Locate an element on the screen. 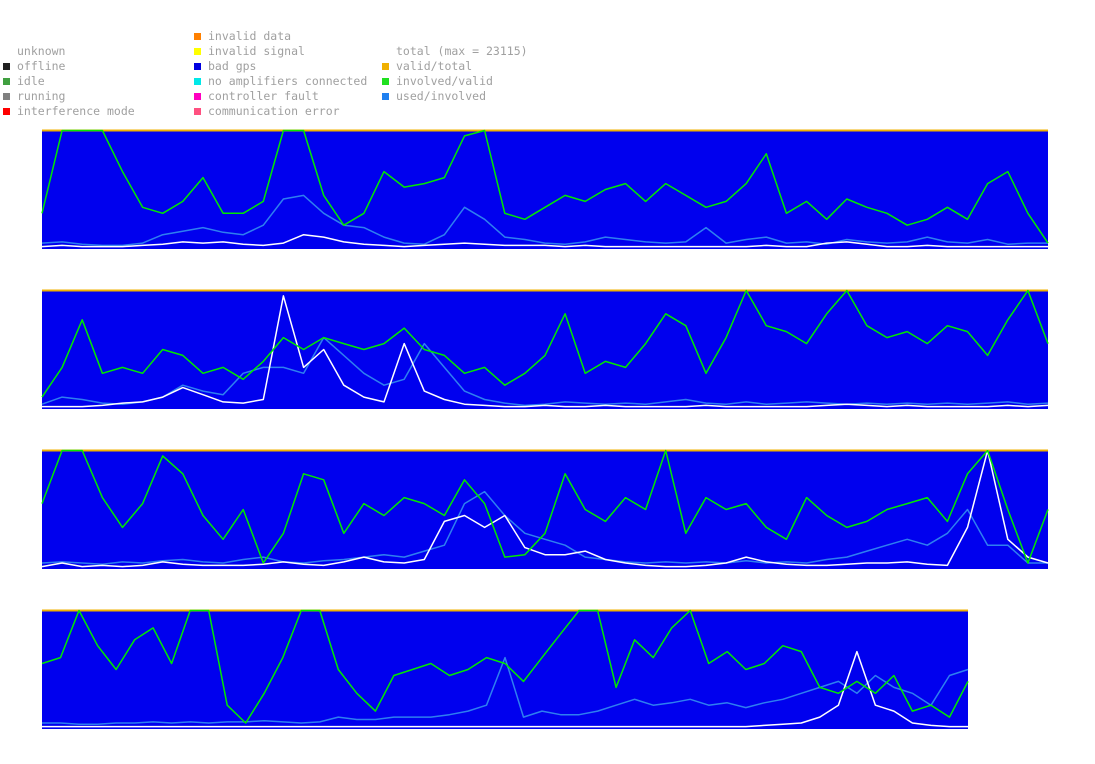  legend-label: invalid signal is located at coordinates (256, 51).